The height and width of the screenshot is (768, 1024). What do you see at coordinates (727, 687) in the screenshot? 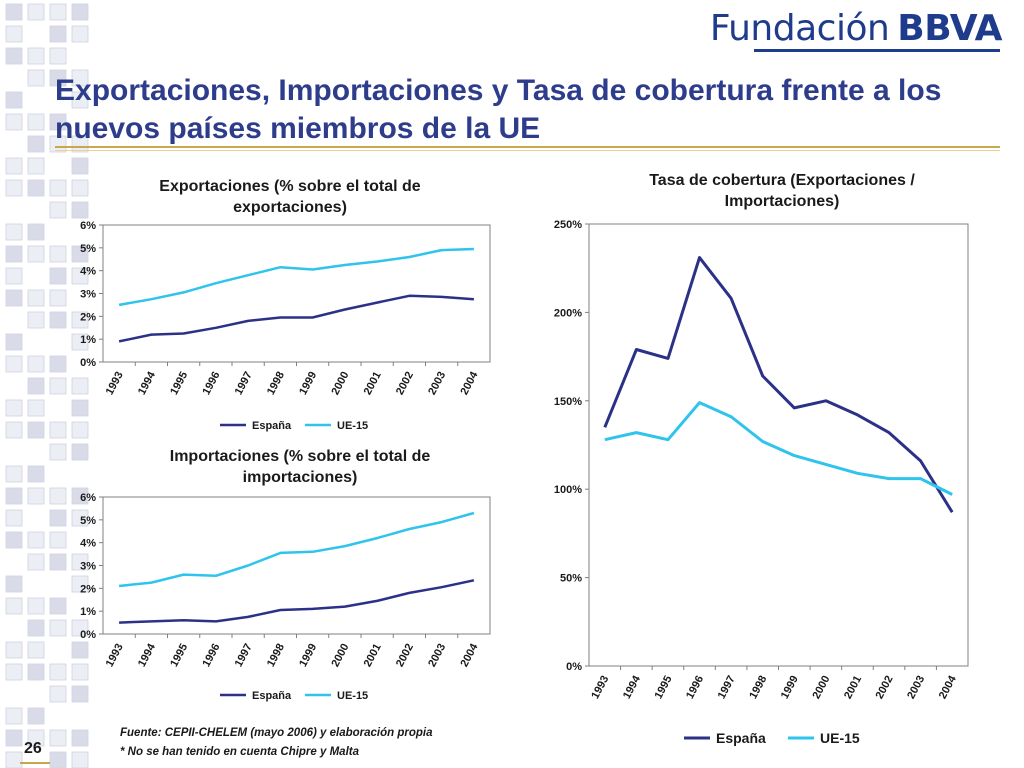
I see `x-tick-label: 1997` at bounding box center [727, 687].